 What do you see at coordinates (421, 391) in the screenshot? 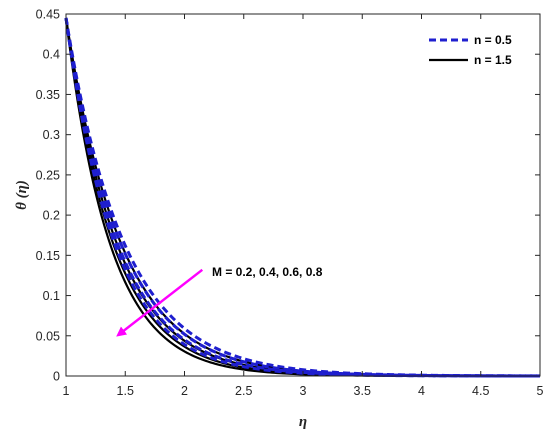
I see `x-tick-label: 4` at bounding box center [421, 391].